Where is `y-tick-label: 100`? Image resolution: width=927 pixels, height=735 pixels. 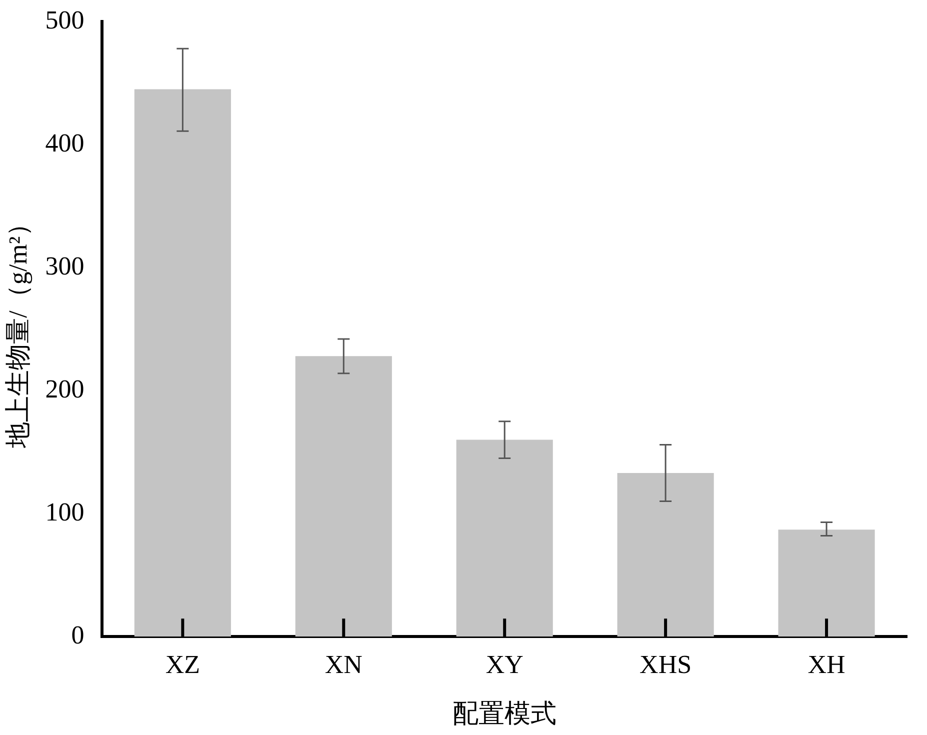 y-tick-label: 100 is located at coordinates (64, 511).